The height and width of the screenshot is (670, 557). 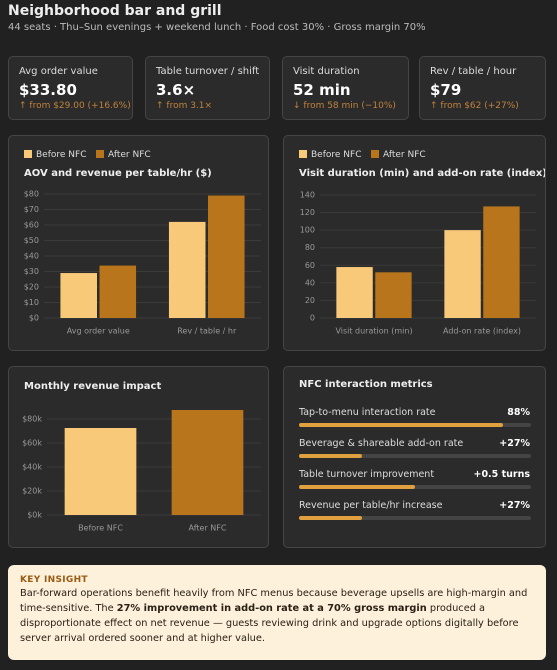 What do you see at coordinates (310, 300) in the screenshot?
I see `y-tick-label: 20` at bounding box center [310, 300].